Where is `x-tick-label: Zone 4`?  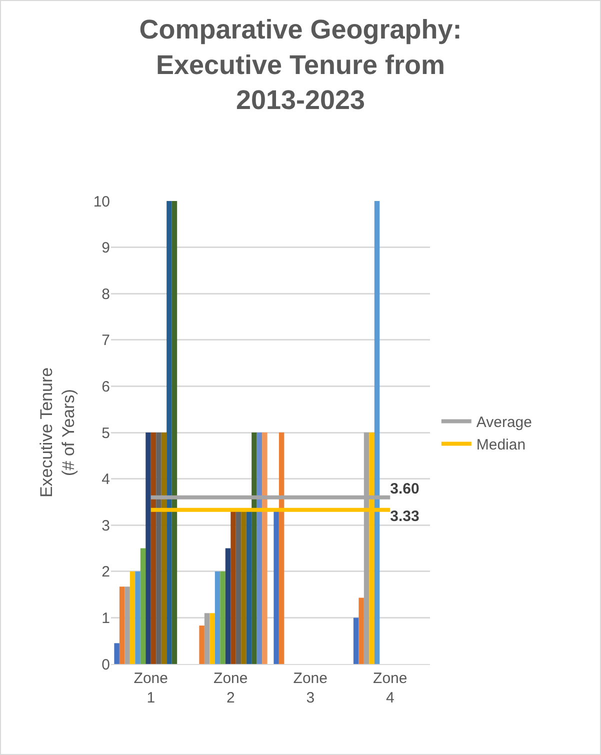
x-tick-label: Zone 4 is located at coordinates (390, 688).